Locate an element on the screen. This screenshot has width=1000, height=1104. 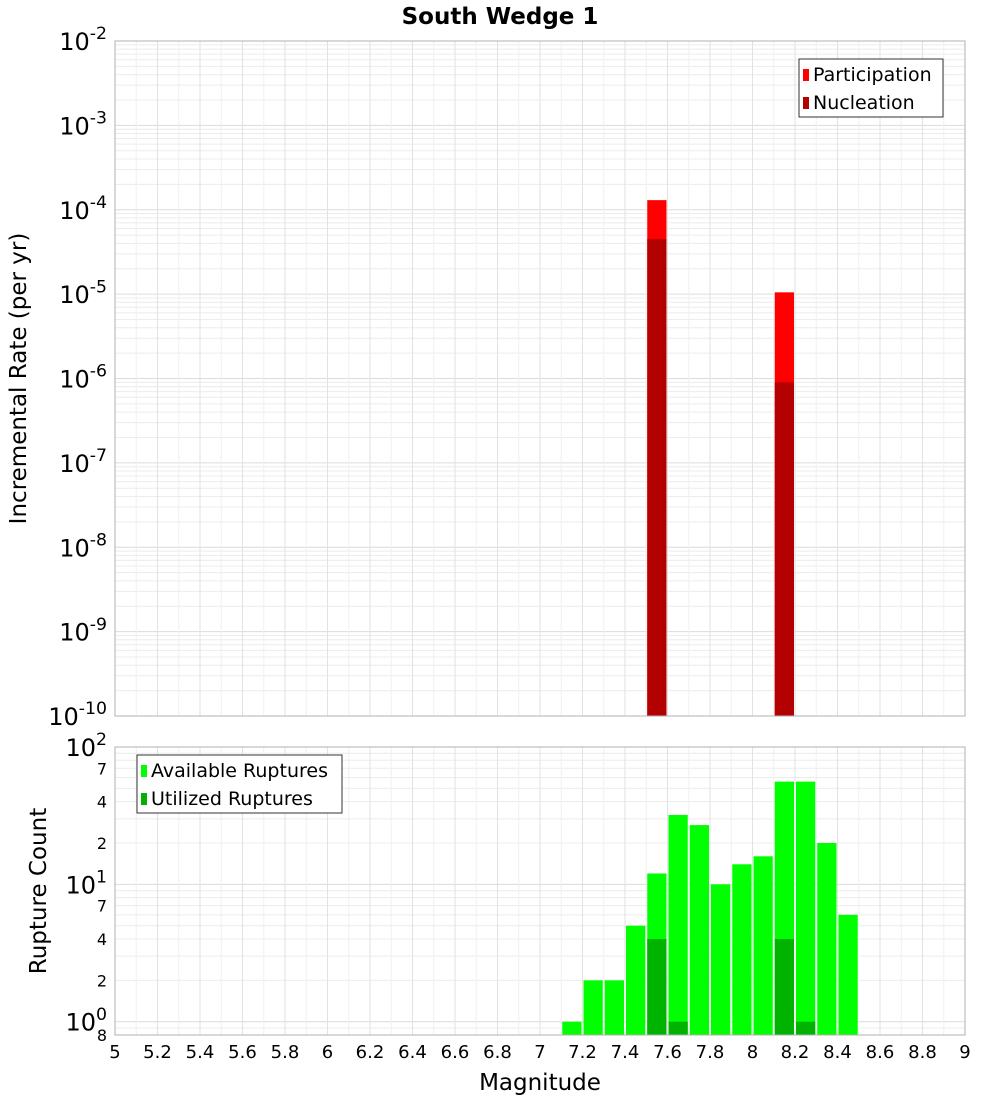
legend-entry: Available Ruptures is located at coordinates (239, 771).